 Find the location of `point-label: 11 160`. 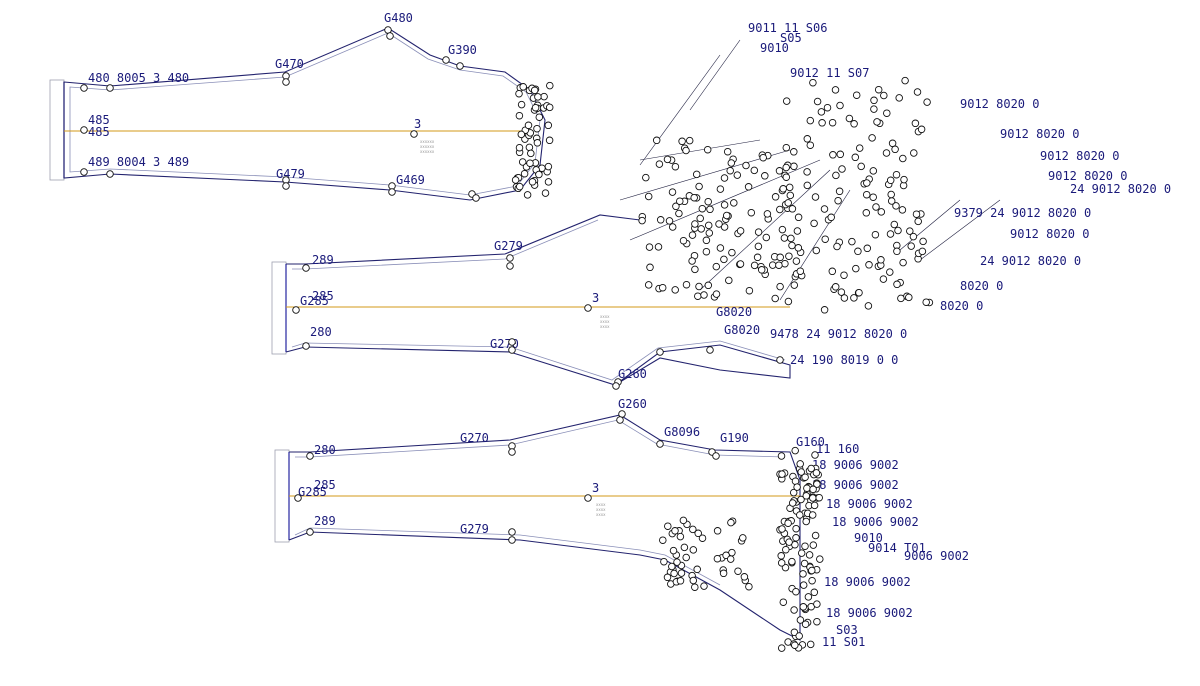

point-label: 11 160 is located at coordinates (837, 449).